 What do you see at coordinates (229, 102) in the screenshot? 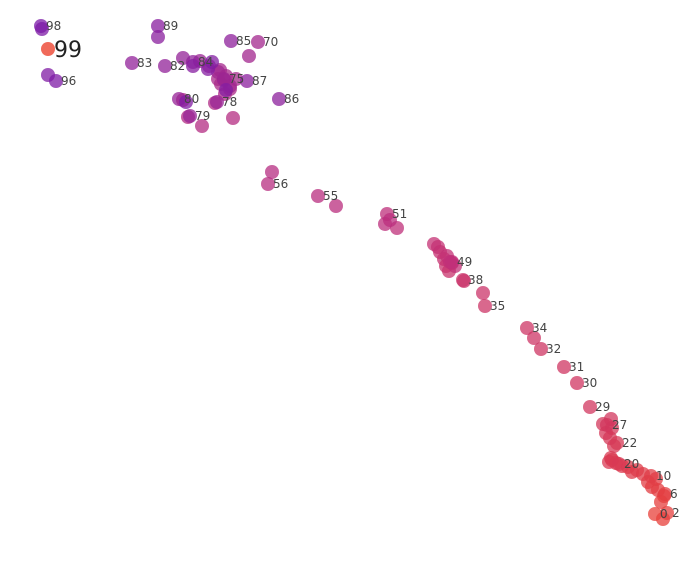
I see `point-label-78: 78` at bounding box center [229, 102].